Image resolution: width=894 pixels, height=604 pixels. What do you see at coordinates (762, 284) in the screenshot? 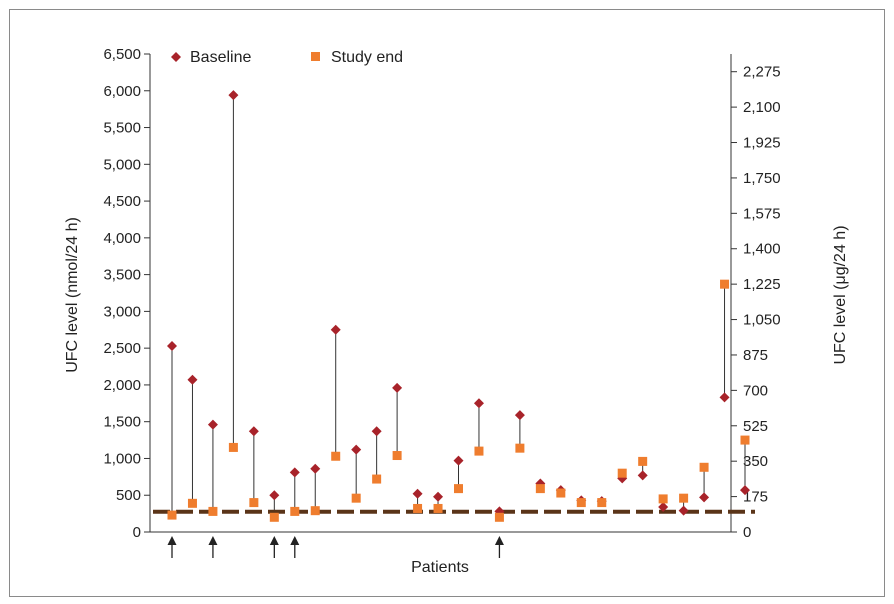
I see `right-tick-label: 1,225` at bounding box center [762, 284].